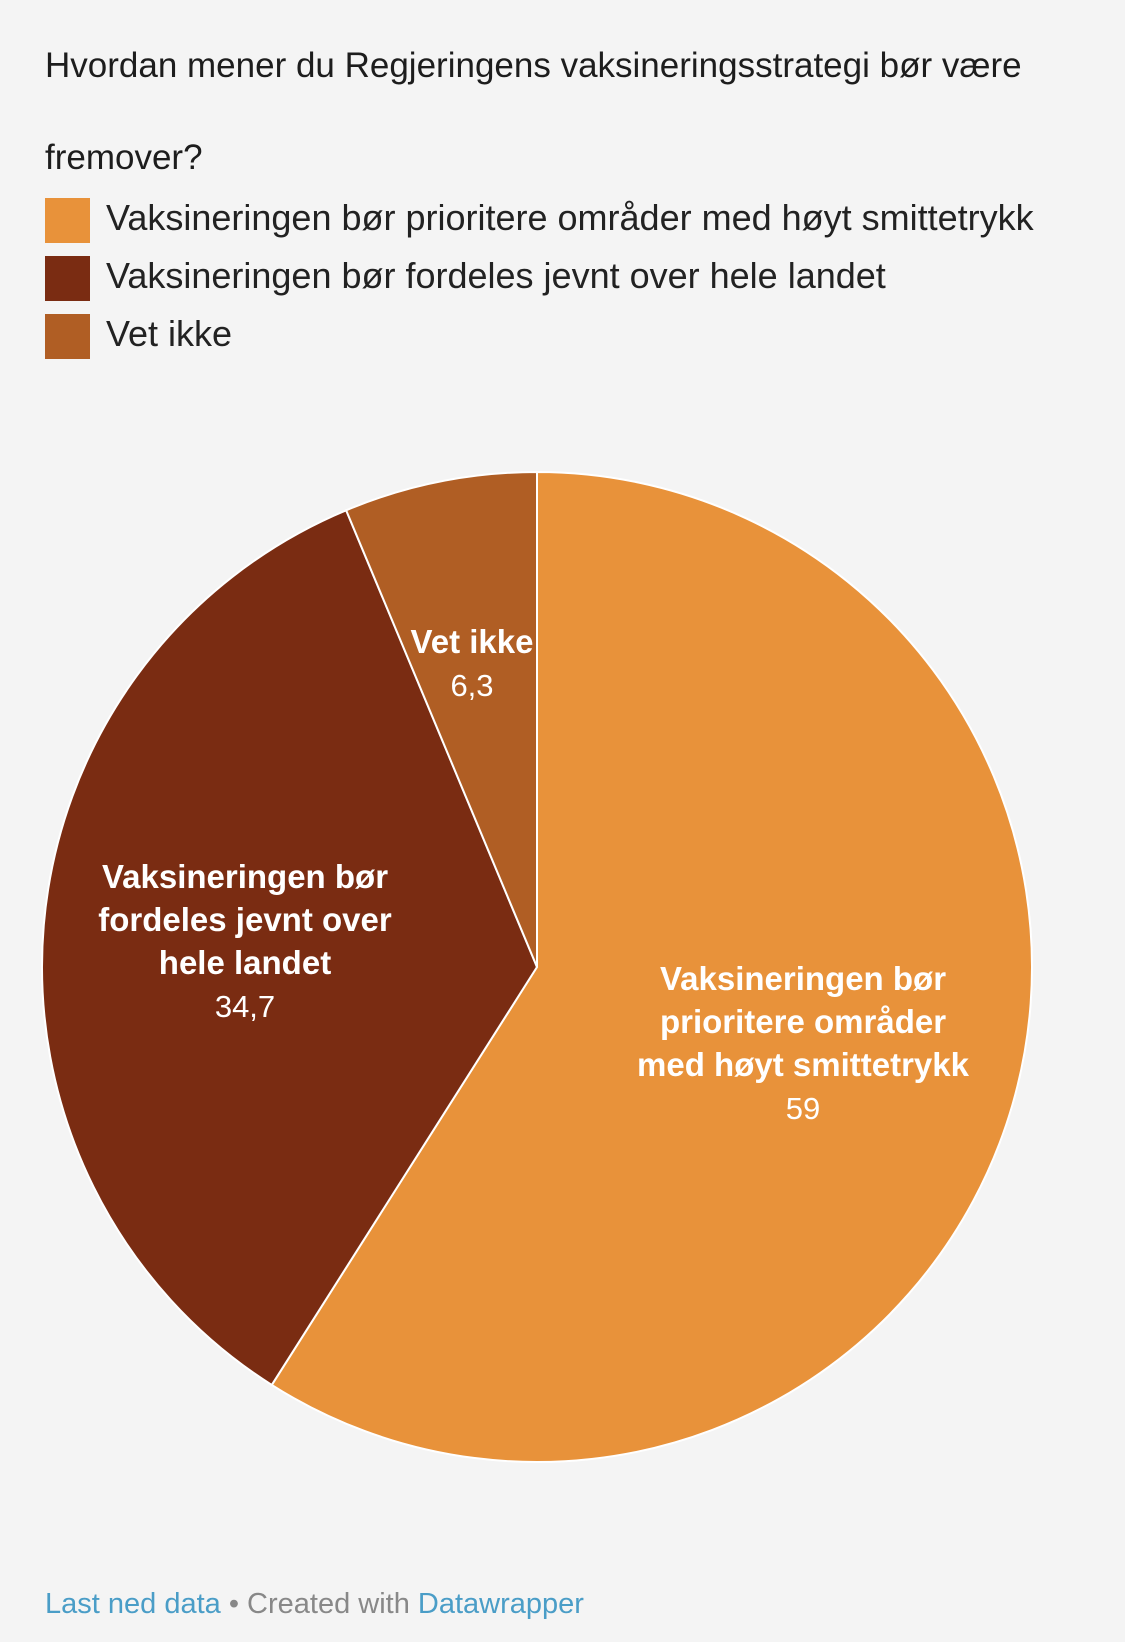  I want to click on slice-value-label: 59, so click(803, 1108).